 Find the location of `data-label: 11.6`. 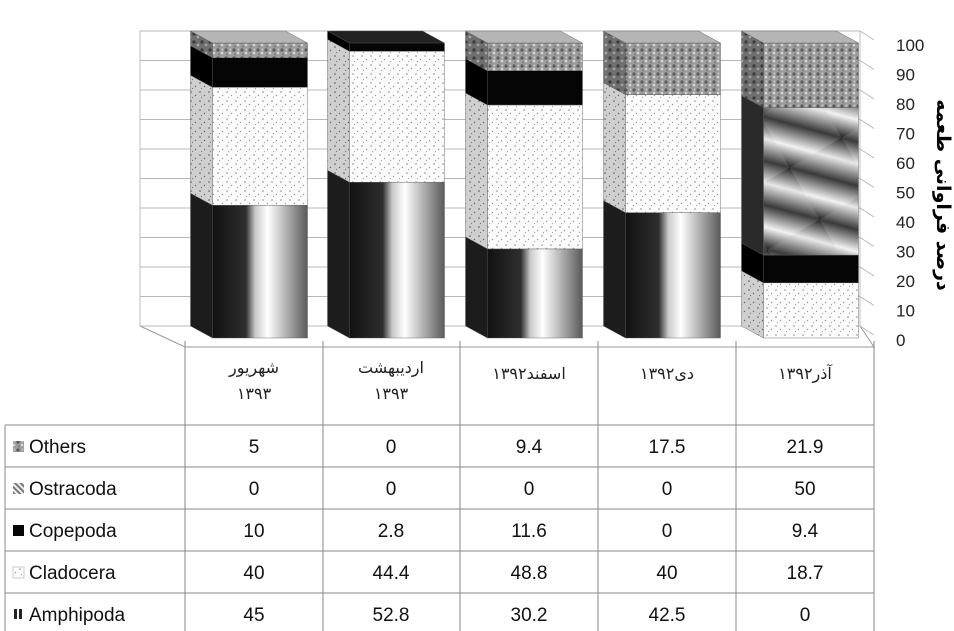

data-label: 11.6 is located at coordinates (529, 531).